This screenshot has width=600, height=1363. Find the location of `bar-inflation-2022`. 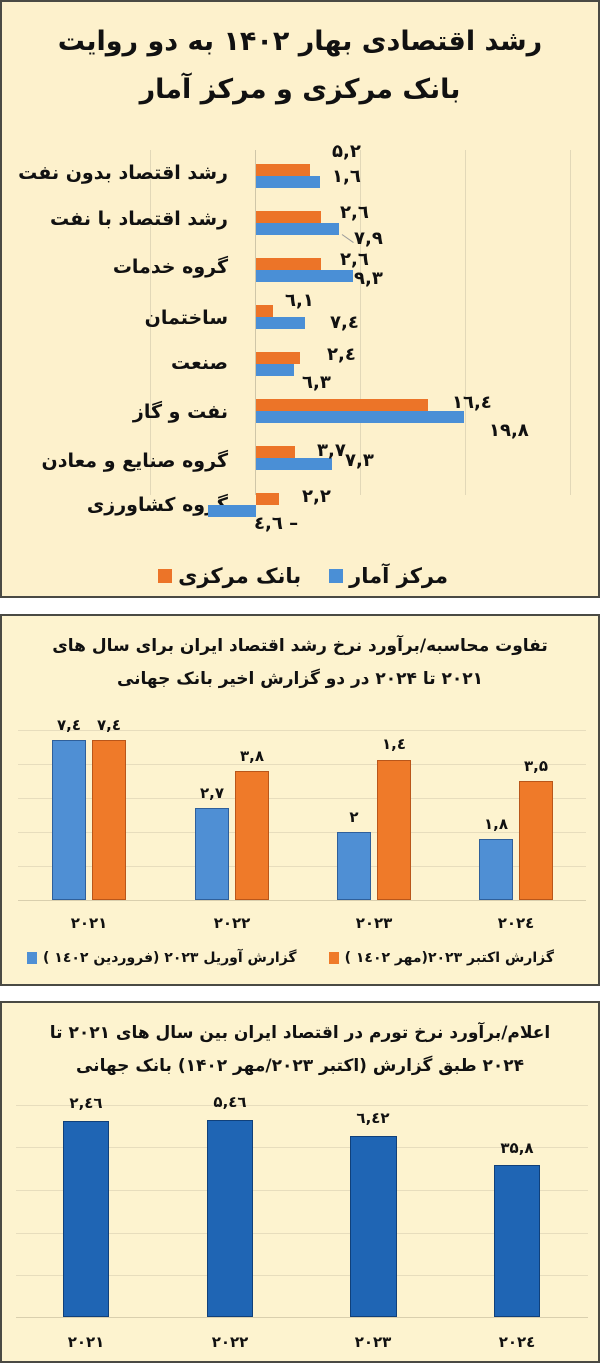

bar-inflation-2022 is located at coordinates (230, 1218).